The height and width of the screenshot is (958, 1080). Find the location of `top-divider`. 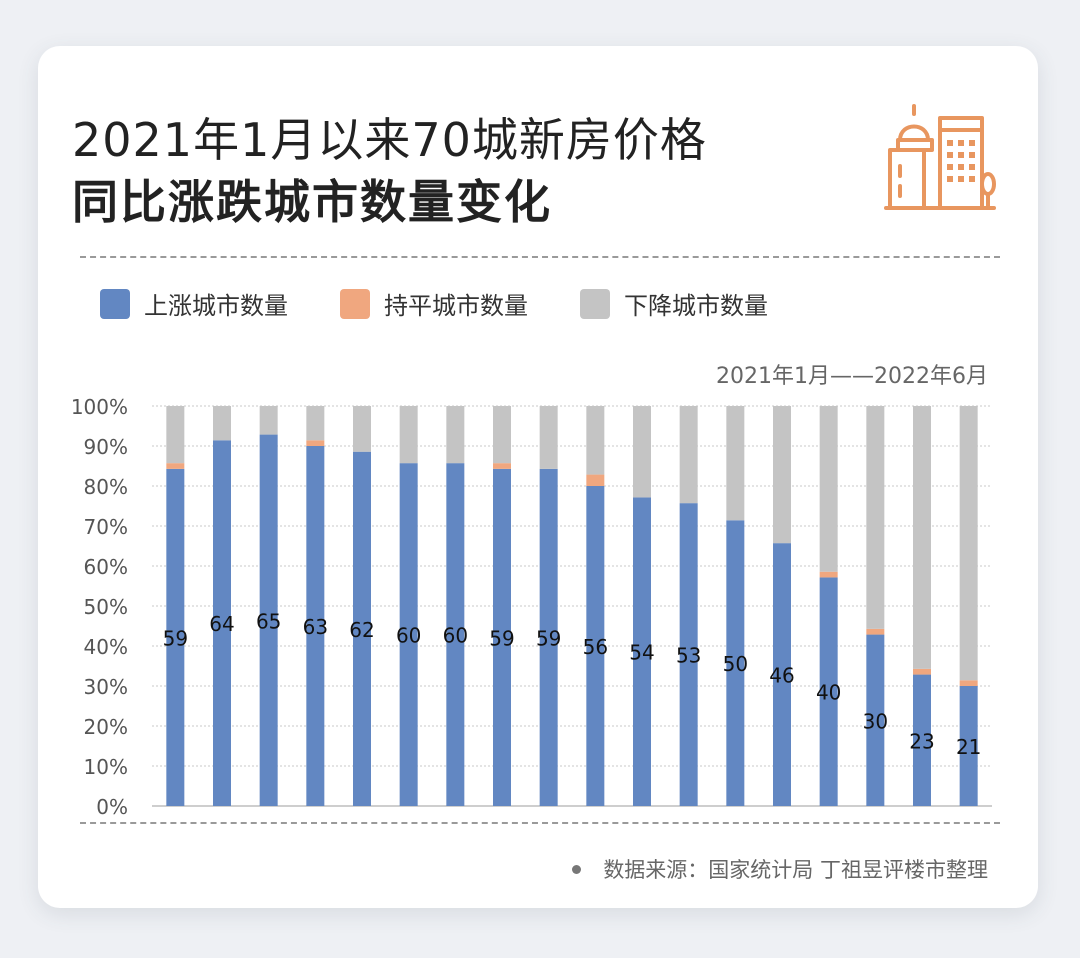

top-divider is located at coordinates (540, 257).